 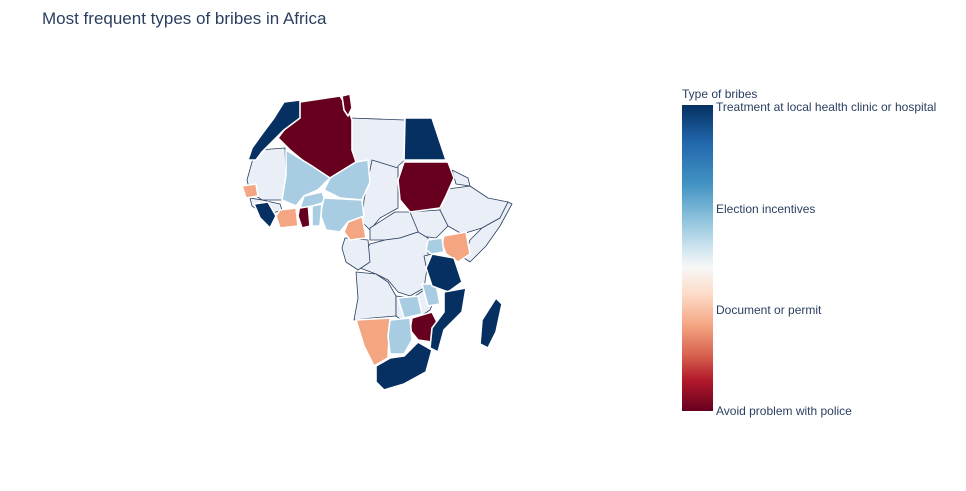 What do you see at coordinates (250, 191) in the screenshot?
I see `gambia-senegal` at bounding box center [250, 191].